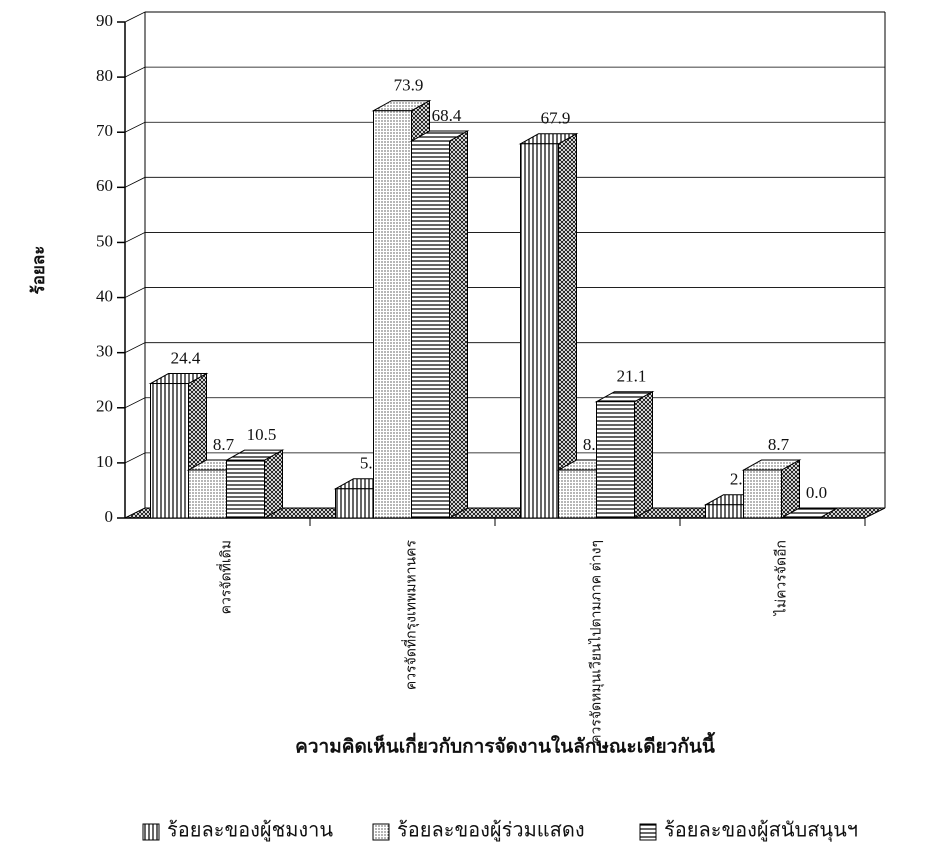  I want to click on y-tick-label: 20, so click(104, 406).